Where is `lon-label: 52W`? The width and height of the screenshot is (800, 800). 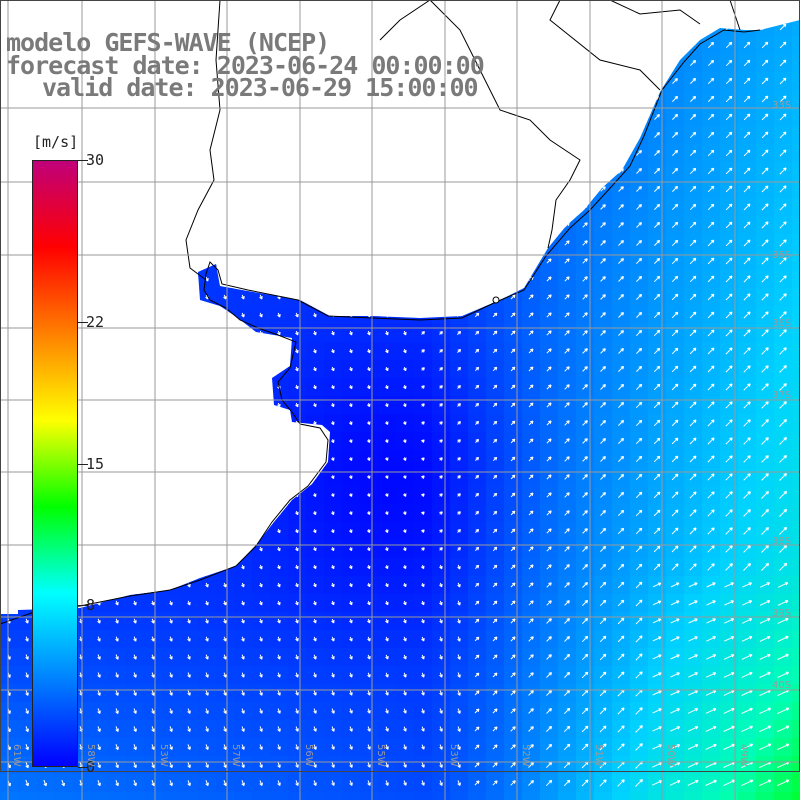
lon-label: 52W is located at coordinates (525, 755).